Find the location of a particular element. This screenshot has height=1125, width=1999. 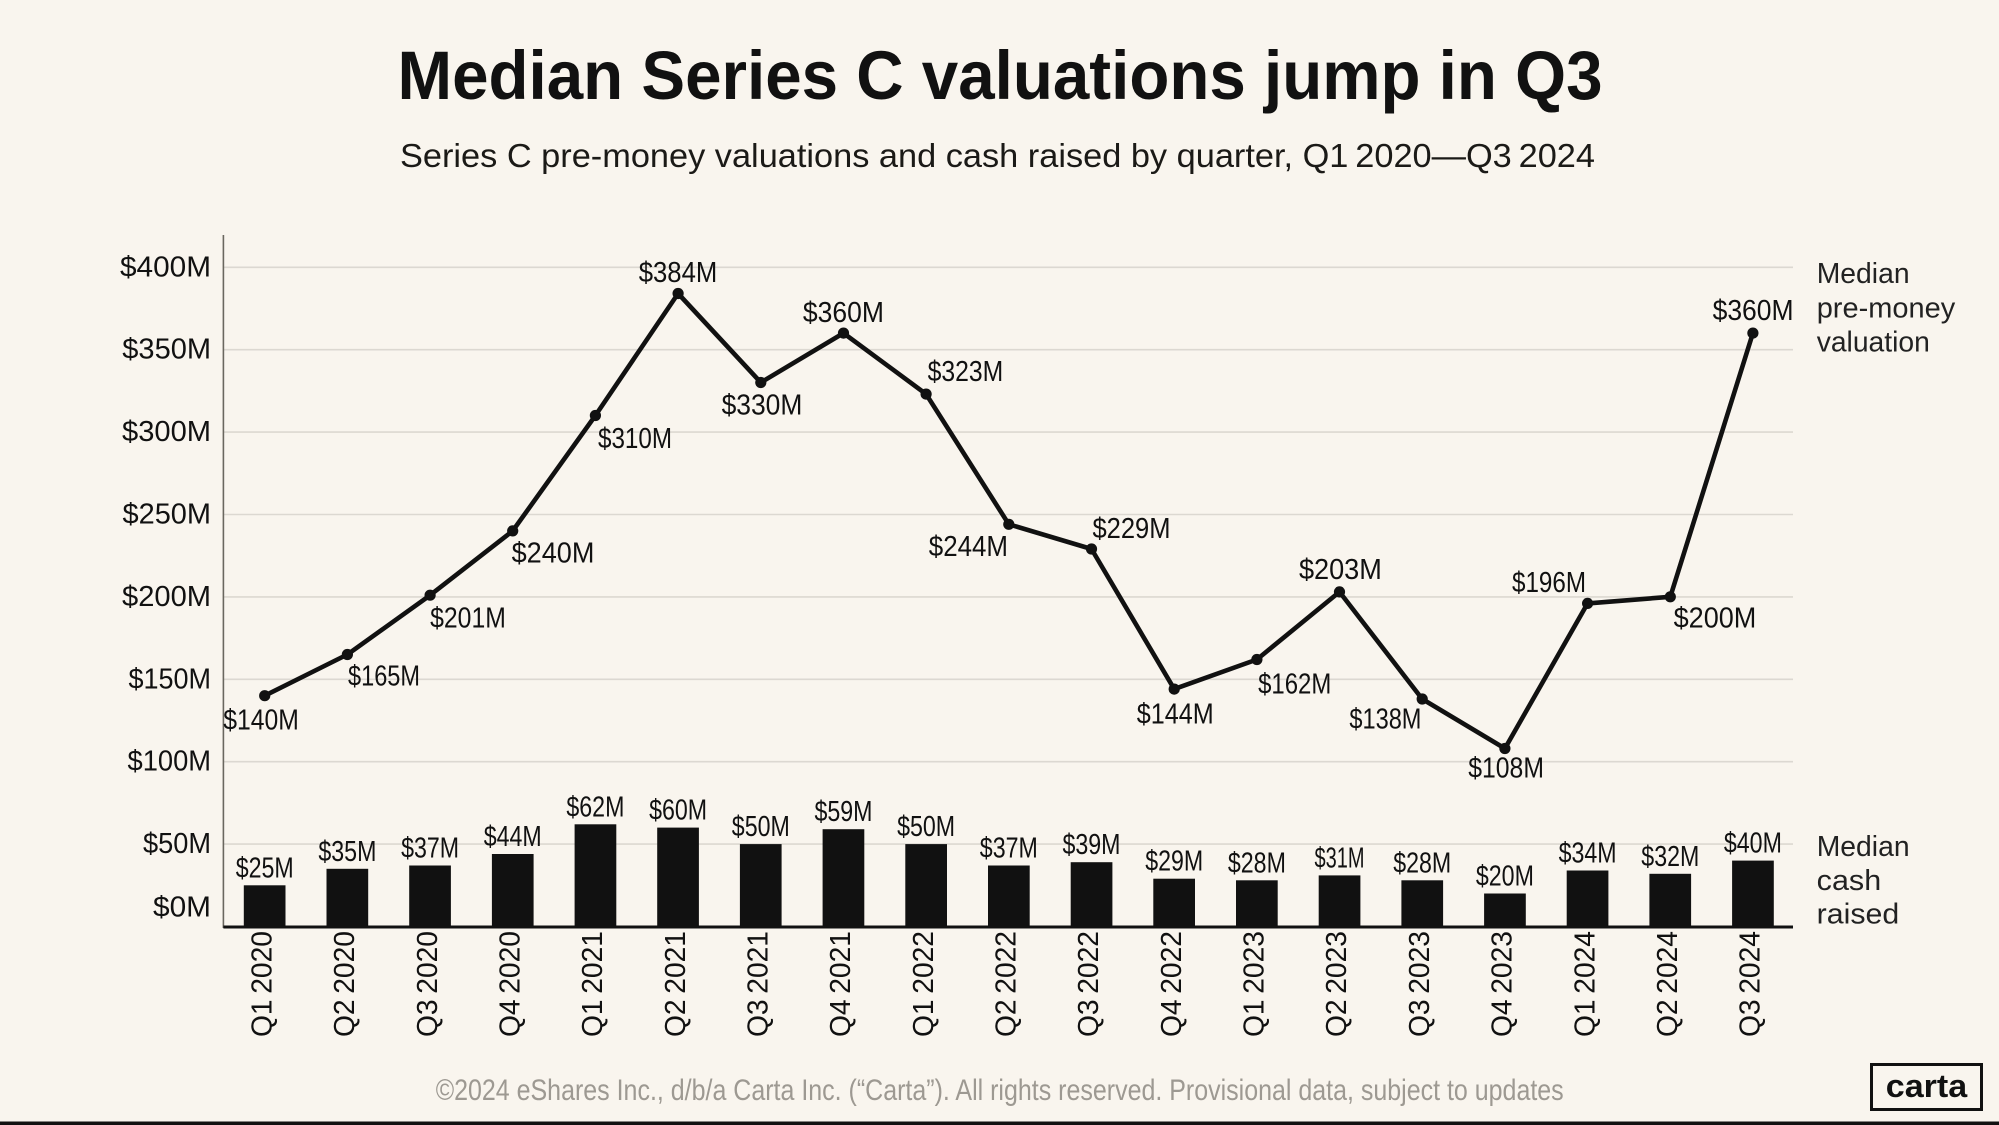

svg-text: $203M is located at coordinates (1340, 570).